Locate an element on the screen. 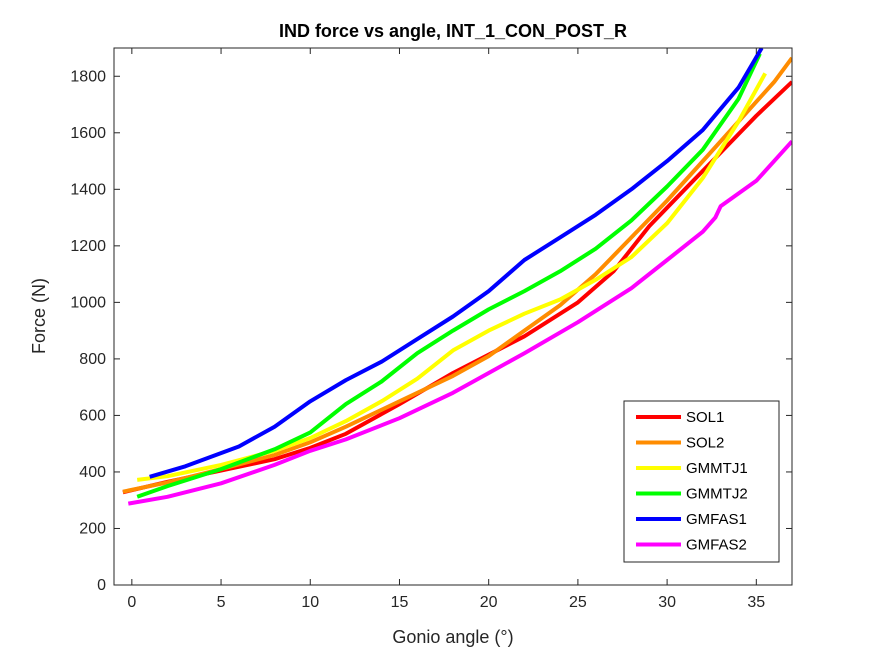 Image resolution: width=875 pixels, height=656 pixels. legend-label: SOL1 is located at coordinates (705, 417).